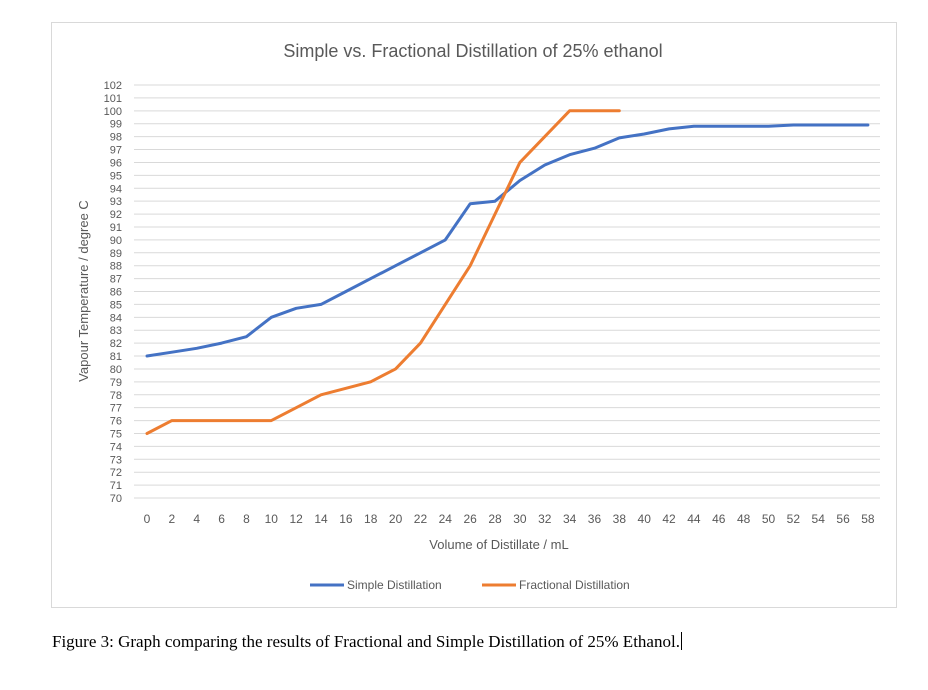 The height and width of the screenshot is (690, 928). Describe the element at coordinates (570, 519) in the screenshot. I see `x-tick-label: 34` at that location.